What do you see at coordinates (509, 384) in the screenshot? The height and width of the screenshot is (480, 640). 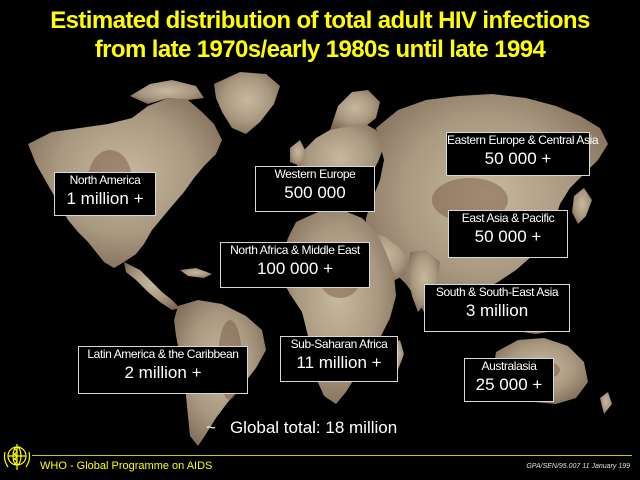 I see `region-value: 25 000 +` at bounding box center [509, 384].